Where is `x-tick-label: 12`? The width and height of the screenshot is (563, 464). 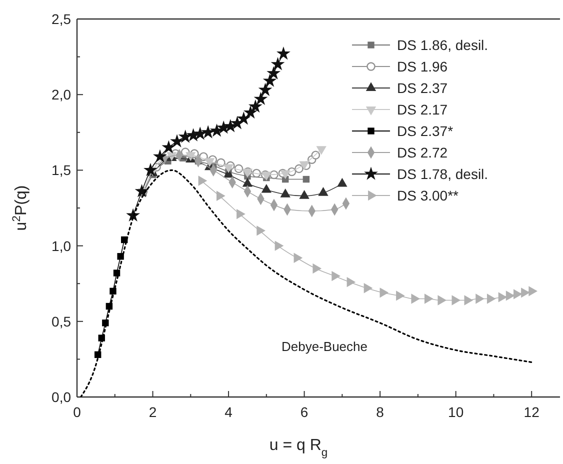 x-tick-label: 12 is located at coordinates (532, 412).